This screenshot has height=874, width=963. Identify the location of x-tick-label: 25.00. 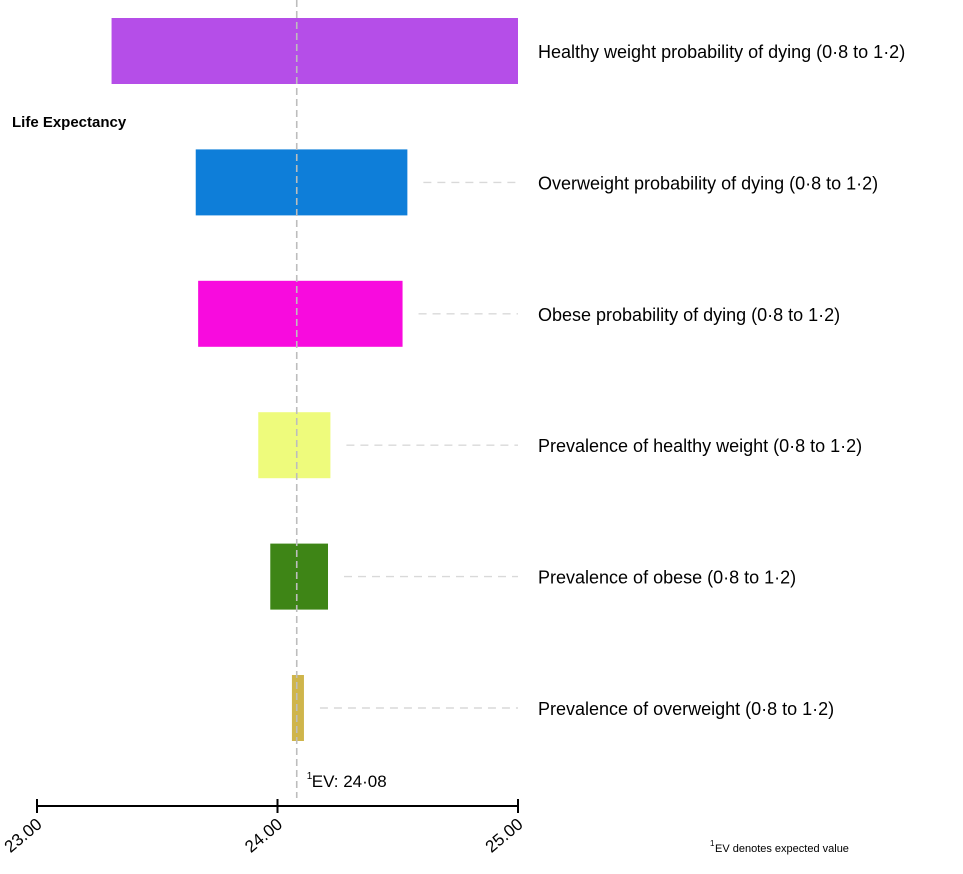
(504, 836).